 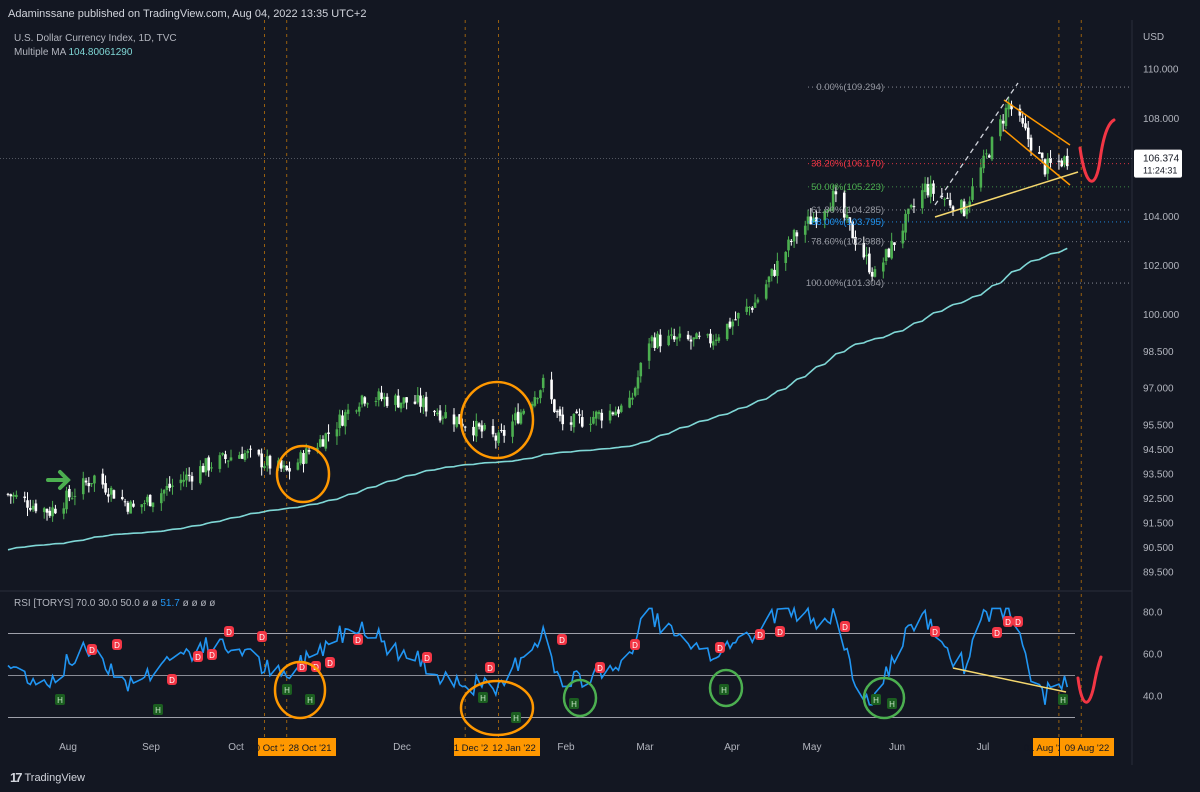 I want to click on ma-legend: Multiple MA 104.80061290, so click(x=95, y=53).